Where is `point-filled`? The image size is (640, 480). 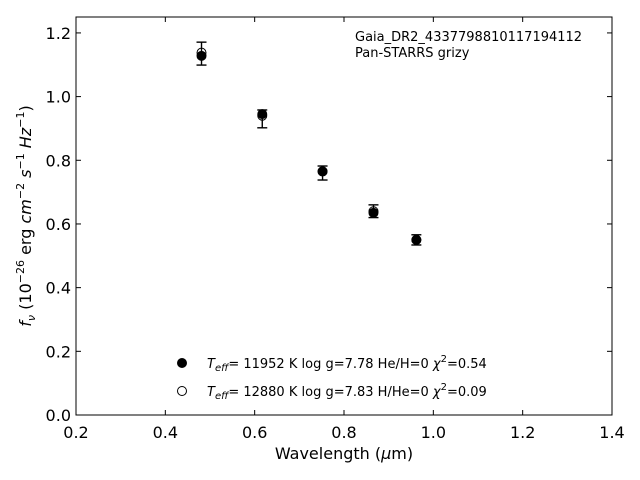
point-filled is located at coordinates (201, 55).